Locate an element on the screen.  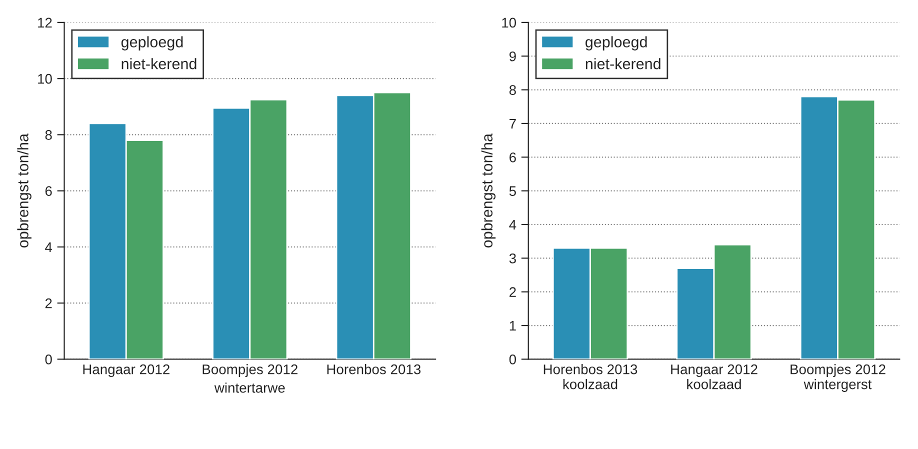
x-tick-label: Boompjes 2012 is located at coordinates (250, 371).